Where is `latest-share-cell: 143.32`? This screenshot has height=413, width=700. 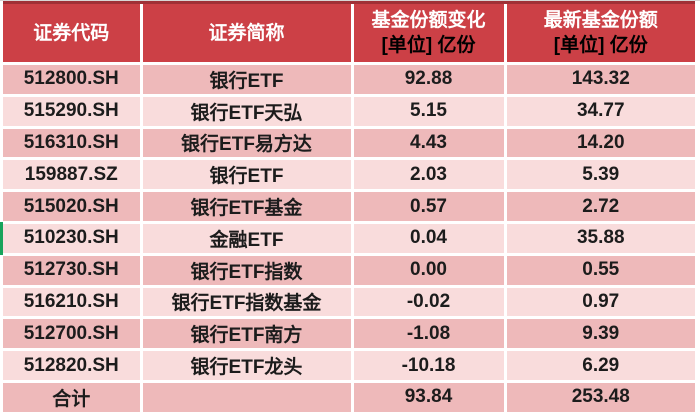
latest-share-cell: 143.32 is located at coordinates (599, 79).